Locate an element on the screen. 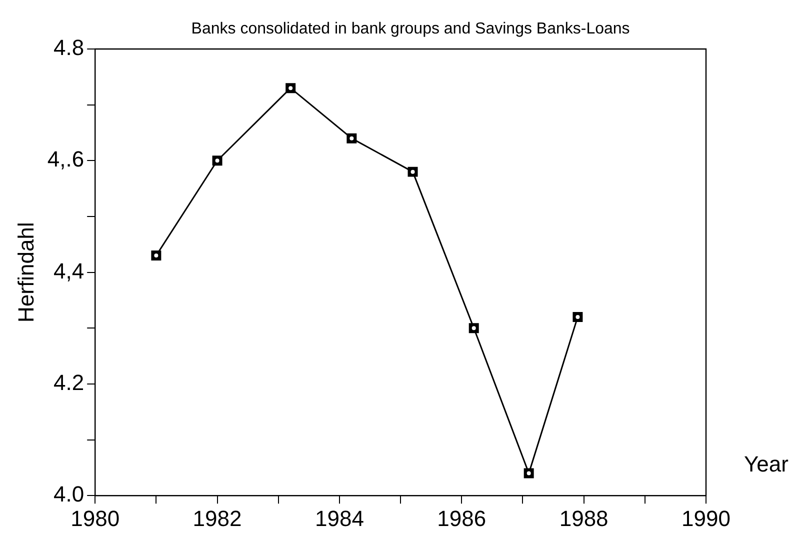 This screenshot has height=544, width=809. x-tick-label: 1980 is located at coordinates (95, 518).